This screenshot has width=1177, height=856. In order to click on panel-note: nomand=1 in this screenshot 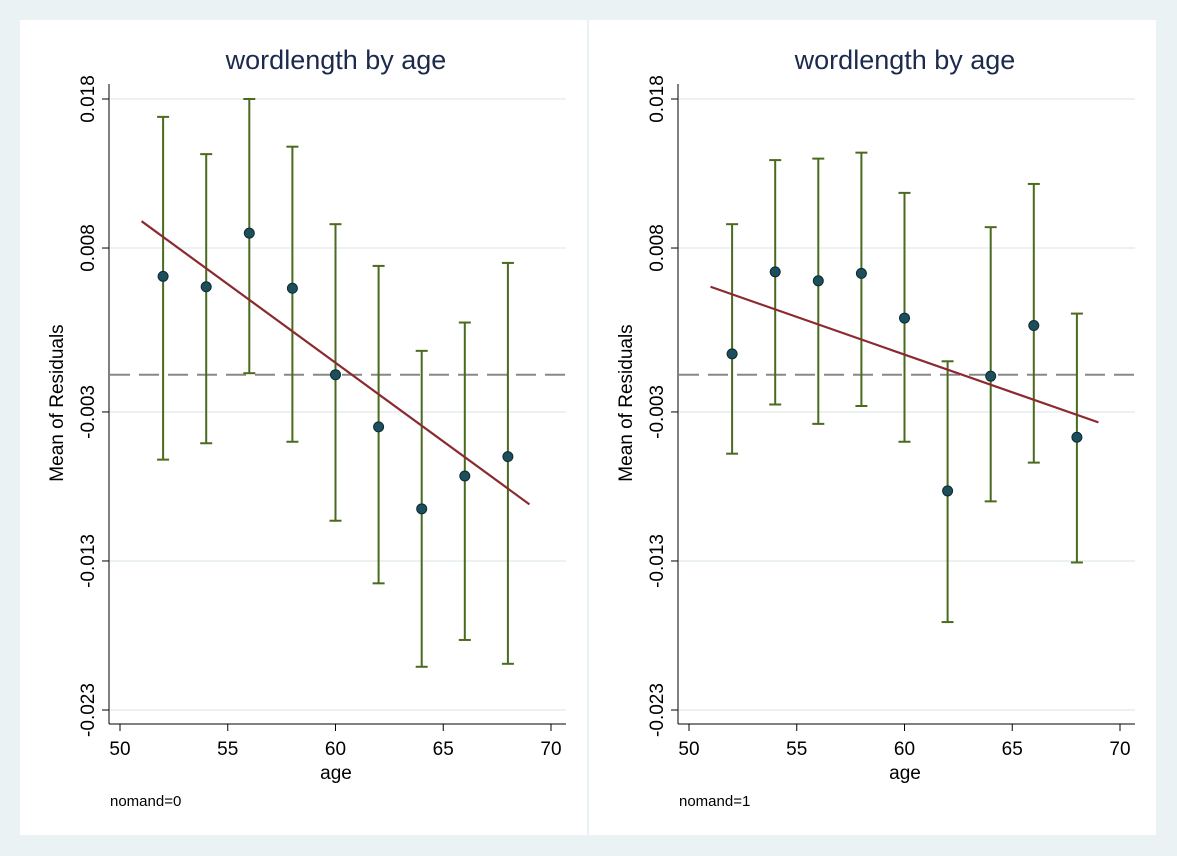, I will do `click(714, 801)`.